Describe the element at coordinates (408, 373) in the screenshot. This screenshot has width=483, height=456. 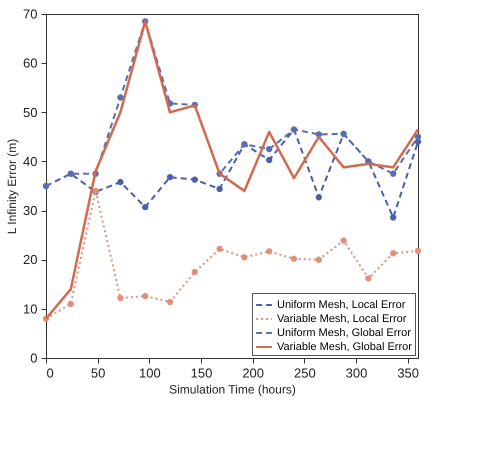
I see `x-tick-label: 350` at that location.